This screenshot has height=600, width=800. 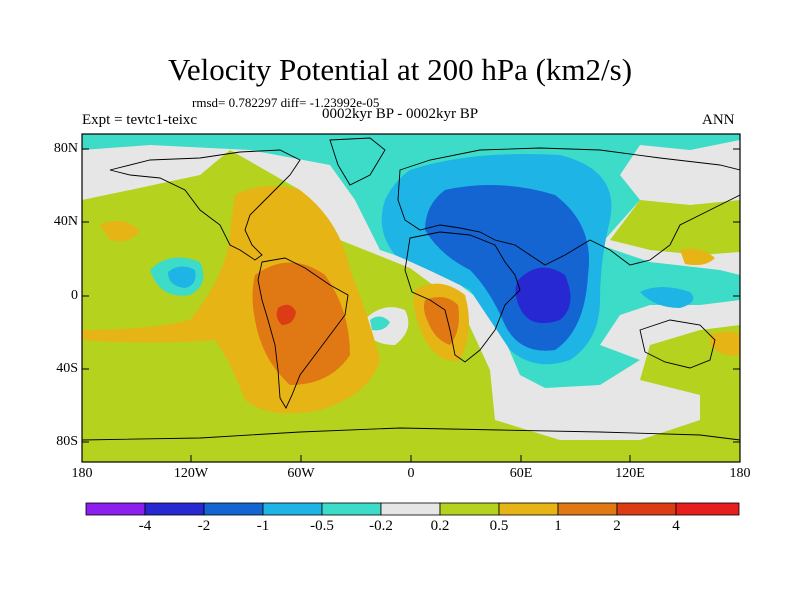 What do you see at coordinates (543, 295) in the screenshot?
I see `contour-band-darkblue` at bounding box center [543, 295].